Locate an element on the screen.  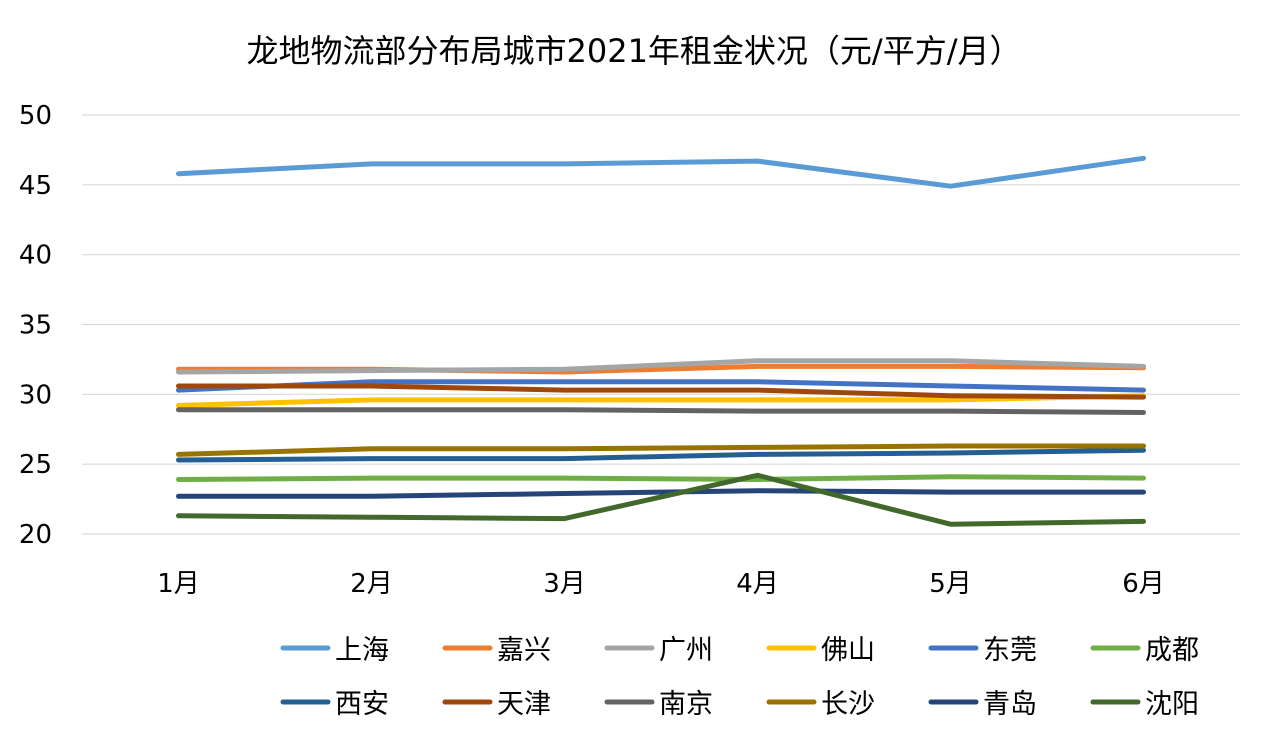
legend-label: 青岛 is located at coordinates (1010, 704).